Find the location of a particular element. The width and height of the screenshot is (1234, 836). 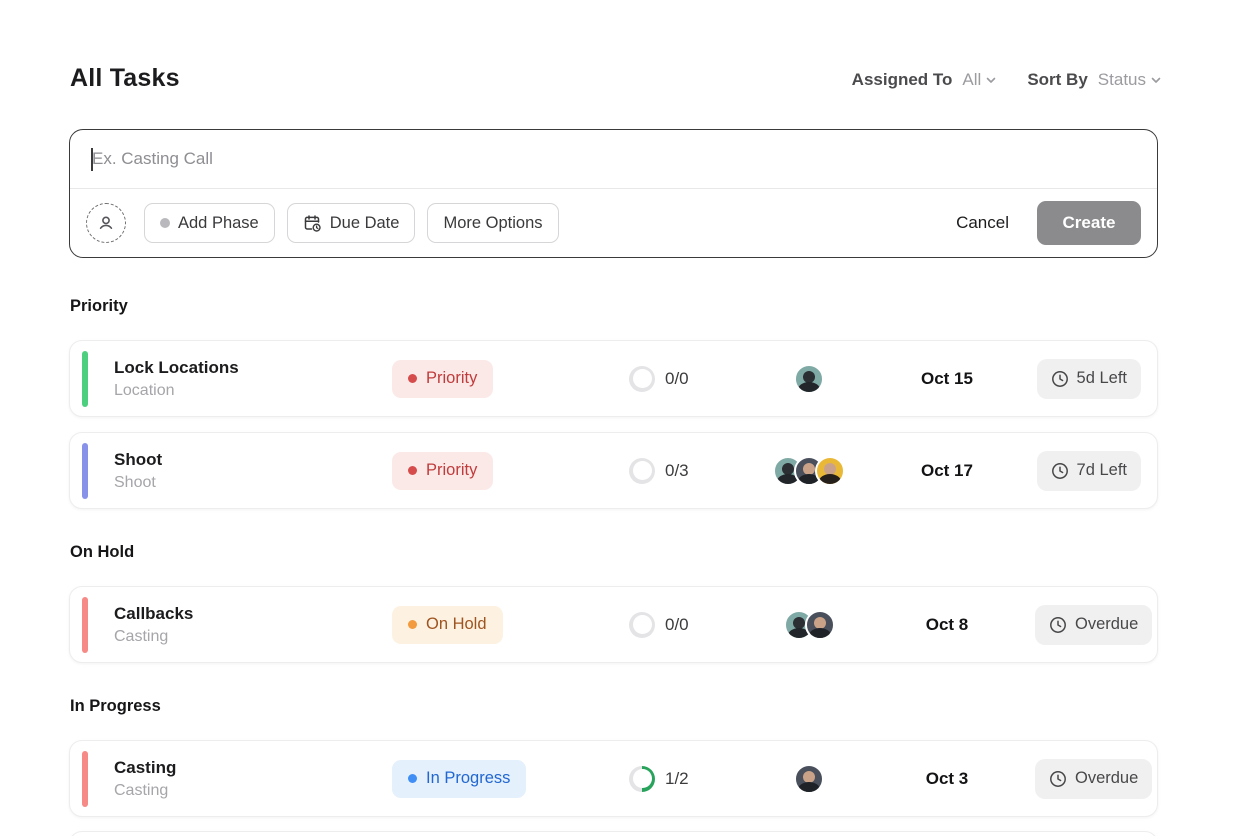

due-date-button: Due Date is located at coordinates (351, 223).